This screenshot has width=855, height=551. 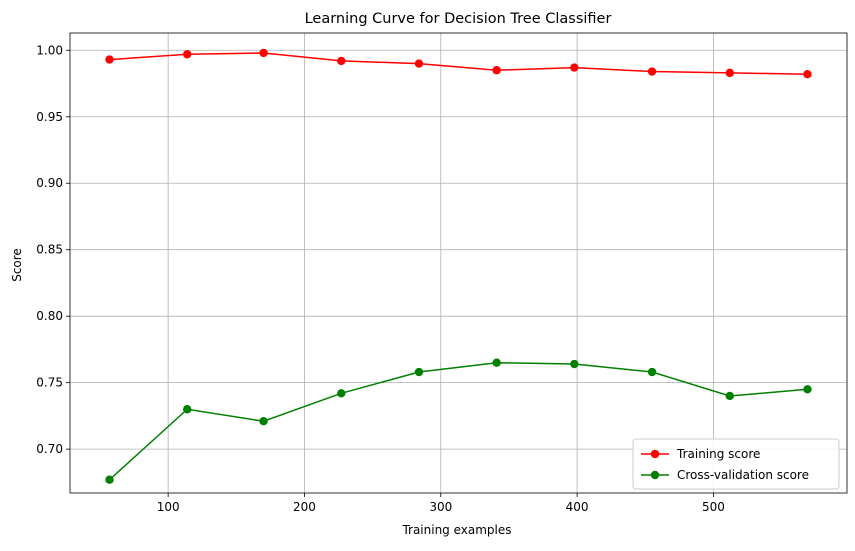 I want to click on legend-item-training-score: Training score, so click(x=700, y=454).